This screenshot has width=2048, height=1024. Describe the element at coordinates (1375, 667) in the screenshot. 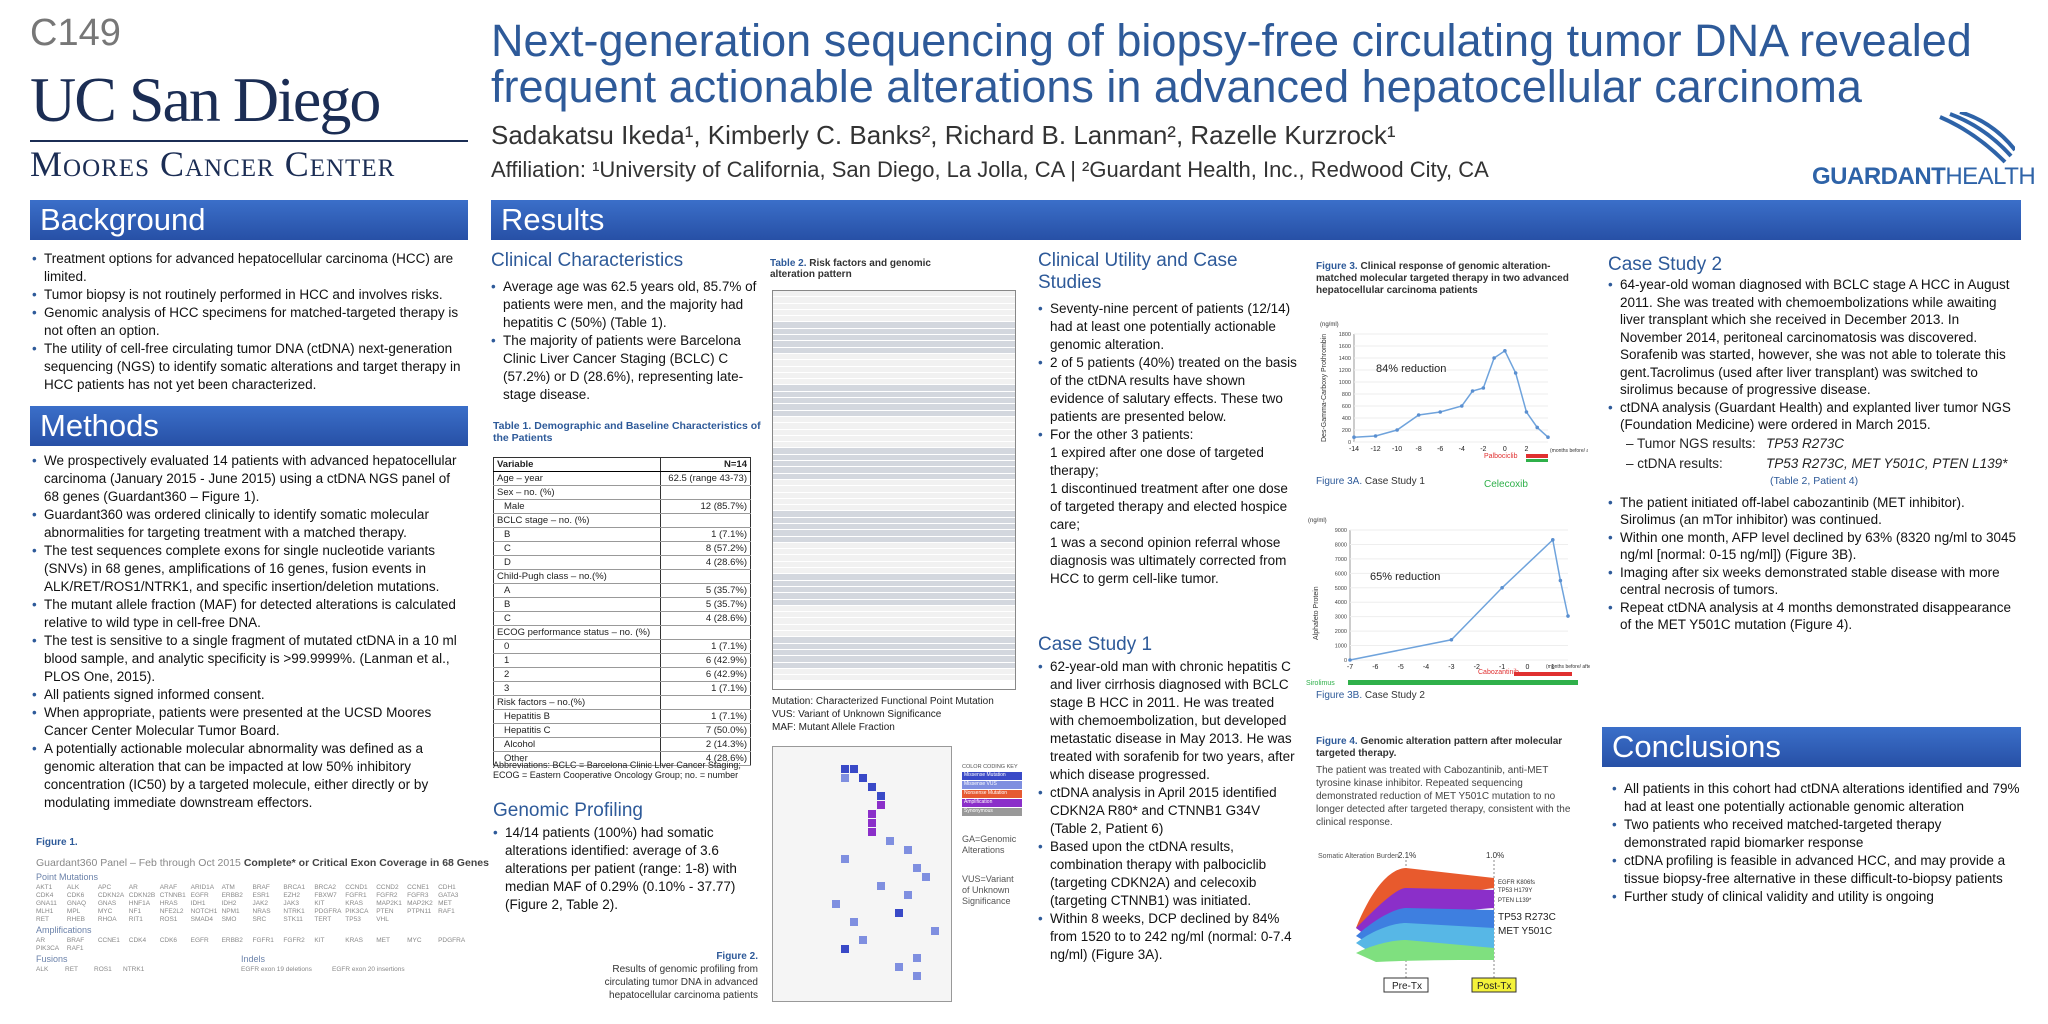

I see `x-tick-label: -6` at that location.